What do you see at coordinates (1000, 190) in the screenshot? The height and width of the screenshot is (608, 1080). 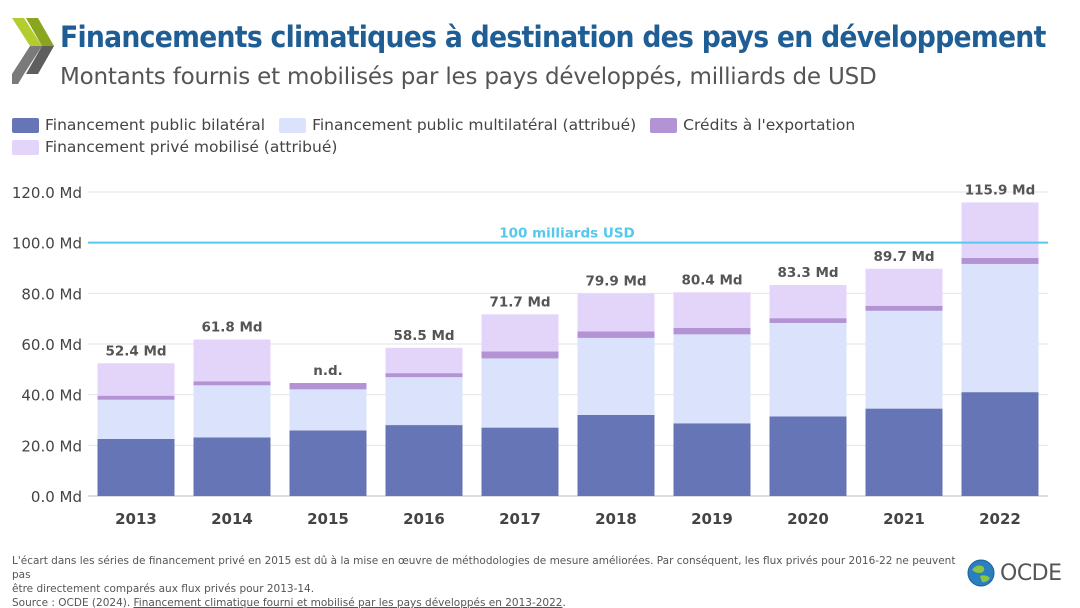 I see `bar-total-label: 115.9 Md` at bounding box center [1000, 190].